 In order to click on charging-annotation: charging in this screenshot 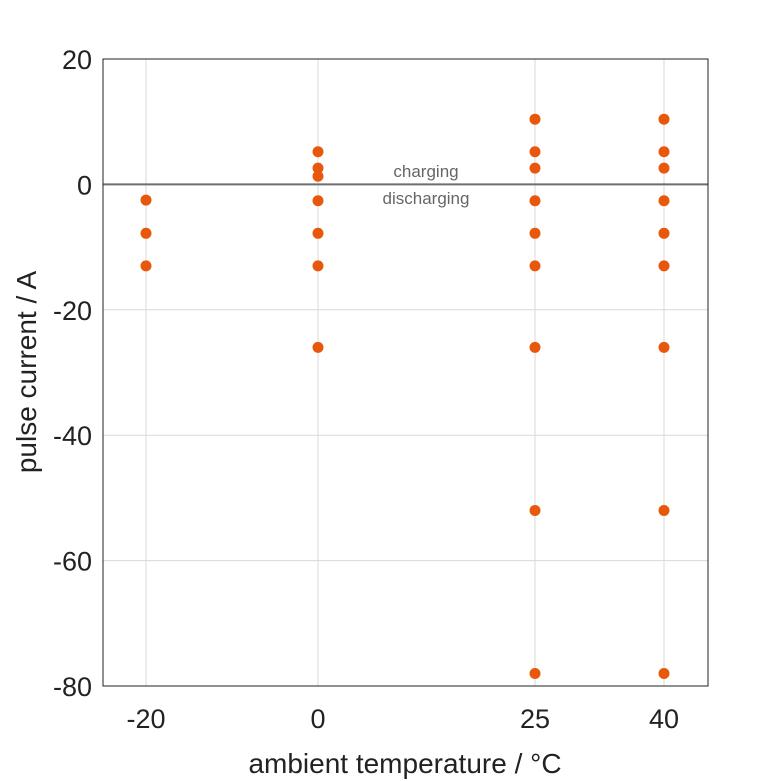, I will do `click(425, 171)`.